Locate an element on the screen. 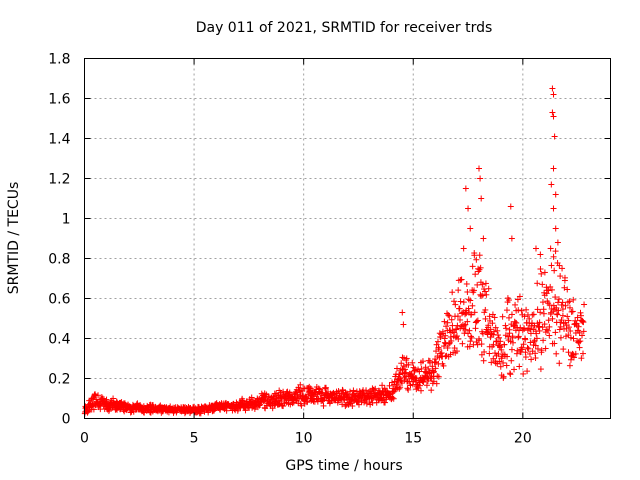 Image resolution: width=640 pixels, height=480 pixels. y-tick-label: 1 is located at coordinates (66, 220).